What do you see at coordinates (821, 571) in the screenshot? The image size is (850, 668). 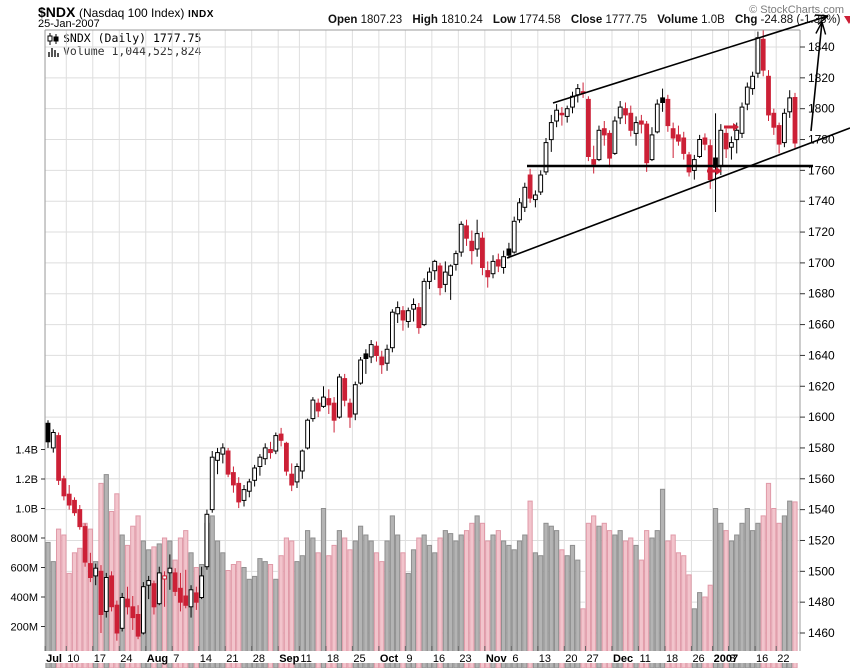 I see `svg-text: 1500` at bounding box center [821, 571].